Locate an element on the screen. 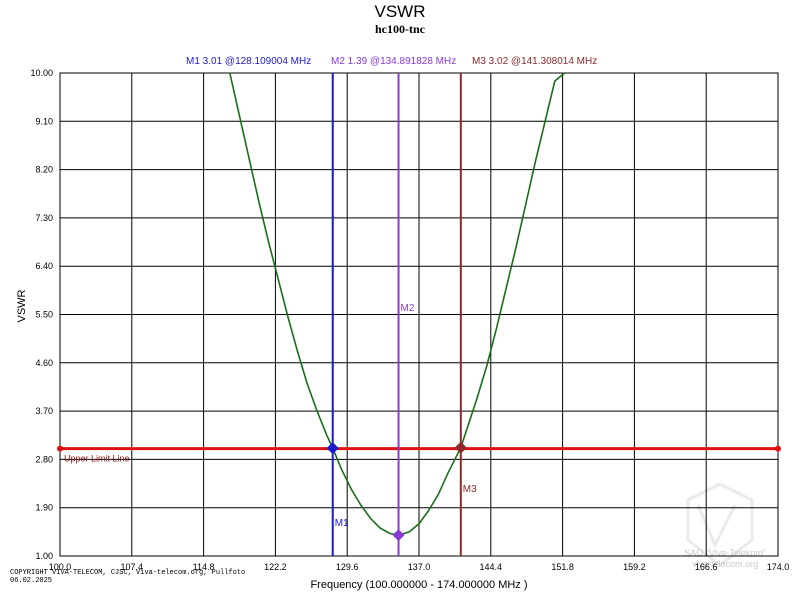 The image size is (800, 600). x-tick-label: 159.2 is located at coordinates (634, 567).